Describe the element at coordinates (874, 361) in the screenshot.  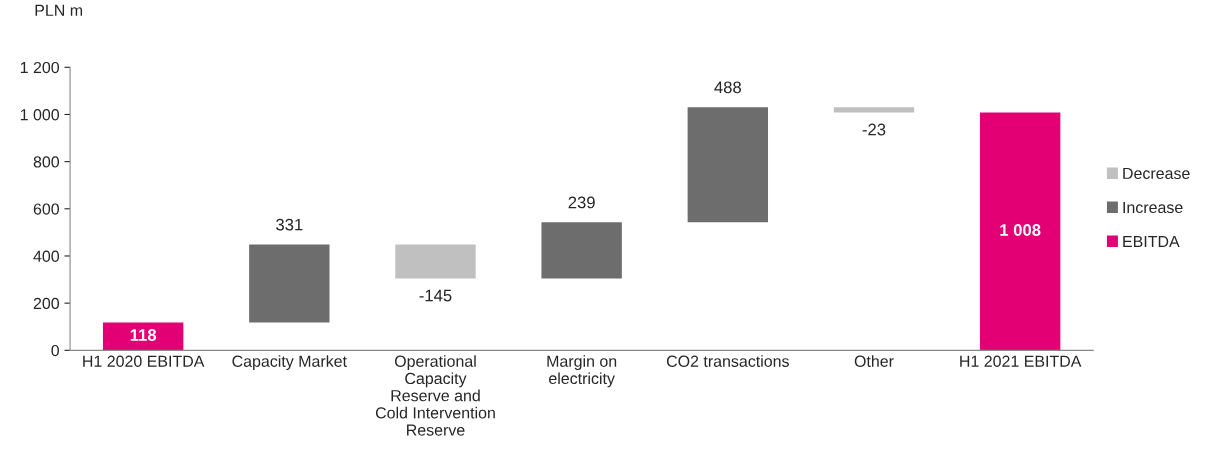
I see `x-tick-label: Other` at that location.